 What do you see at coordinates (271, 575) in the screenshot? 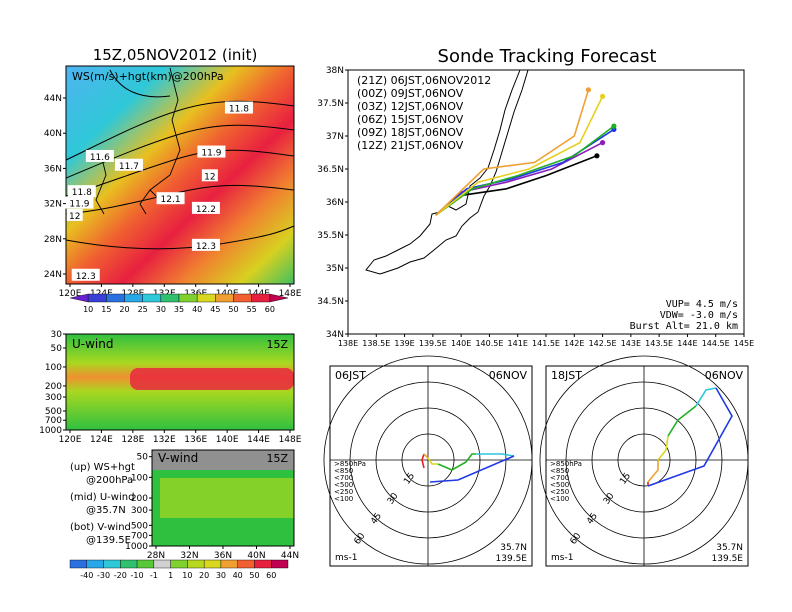
I see `v-colorbar-label: 60` at bounding box center [271, 575].